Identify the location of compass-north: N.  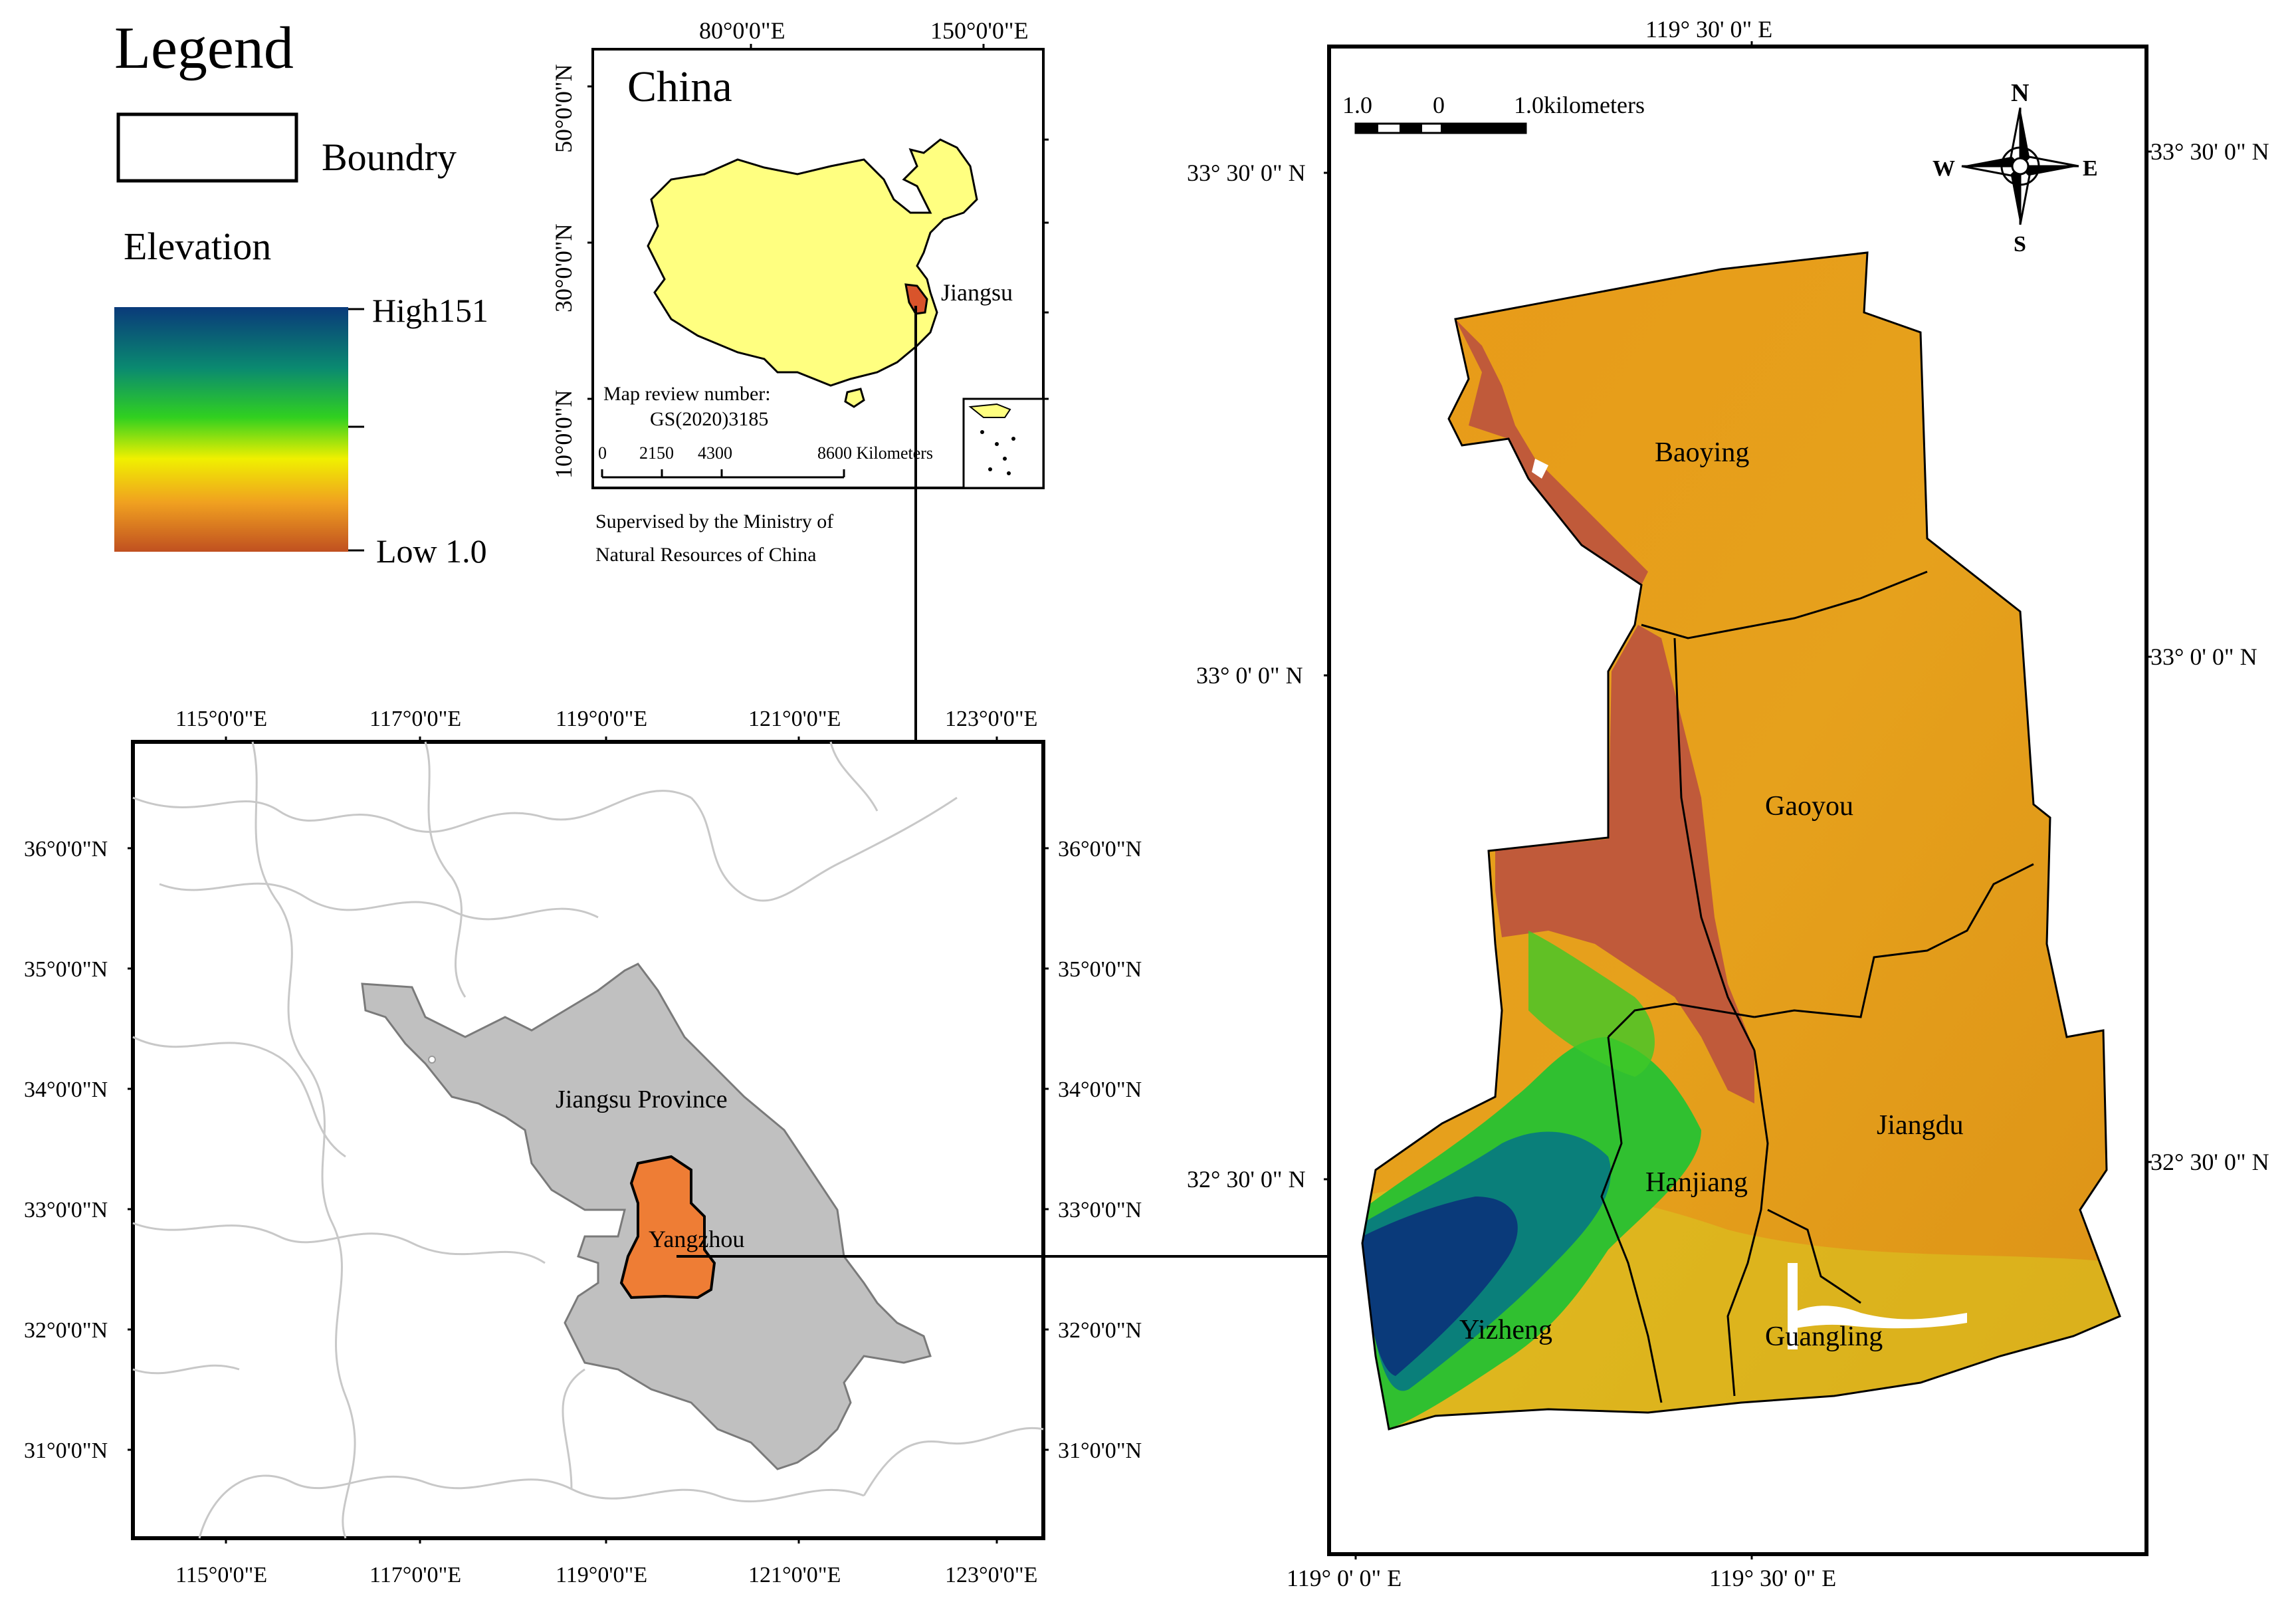
(2020, 93).